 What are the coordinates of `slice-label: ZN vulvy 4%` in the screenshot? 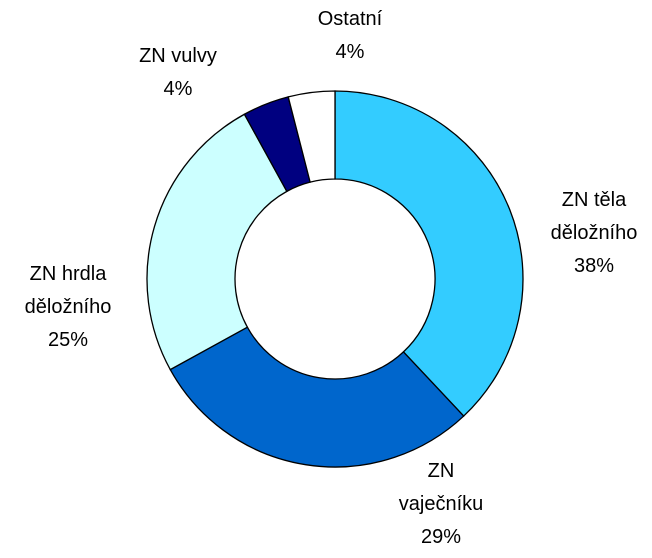 It's located at (178, 73).